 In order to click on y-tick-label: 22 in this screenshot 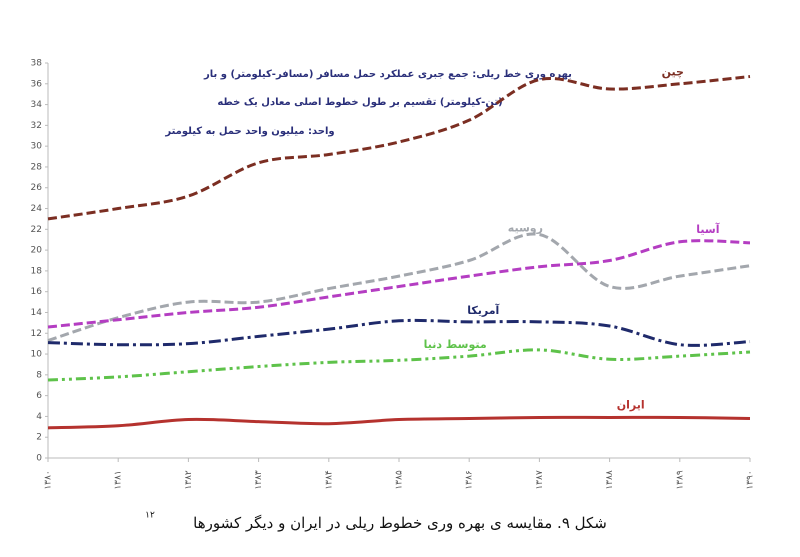, I will do `click(36, 230)`.